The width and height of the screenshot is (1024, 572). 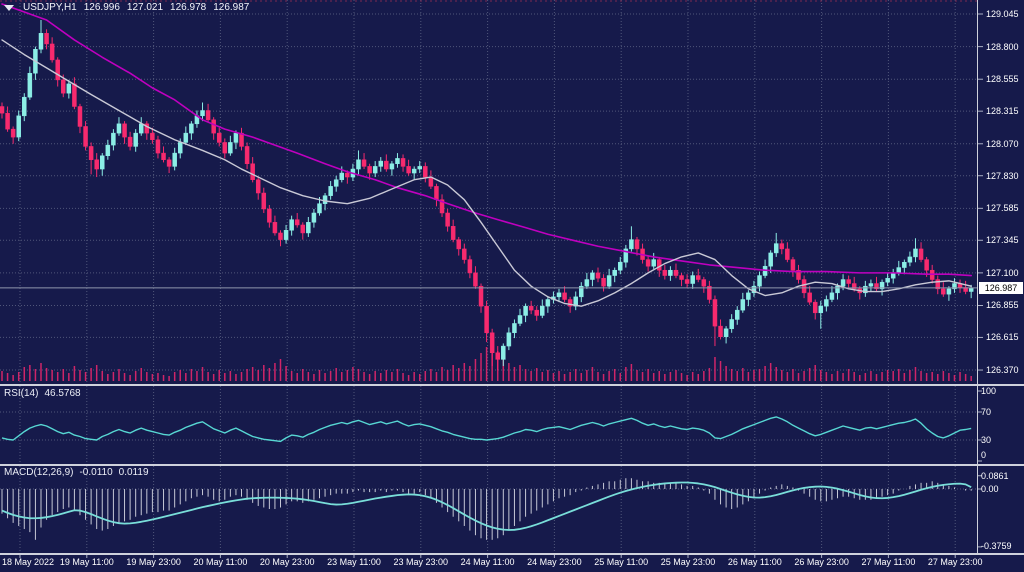 I want to click on rsi-line, so click(x=486, y=429).